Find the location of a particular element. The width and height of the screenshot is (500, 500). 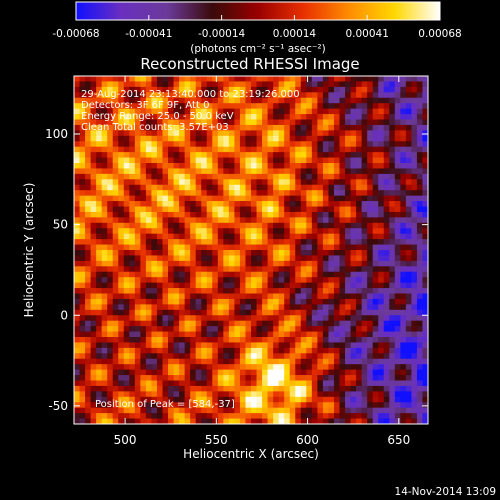

y-tick-label: 100 is located at coordinates (56, 134).